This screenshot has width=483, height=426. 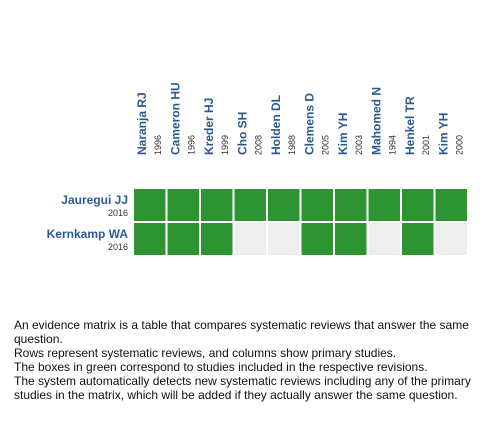 I want to click on study-year: 2003, so click(x=359, y=145).